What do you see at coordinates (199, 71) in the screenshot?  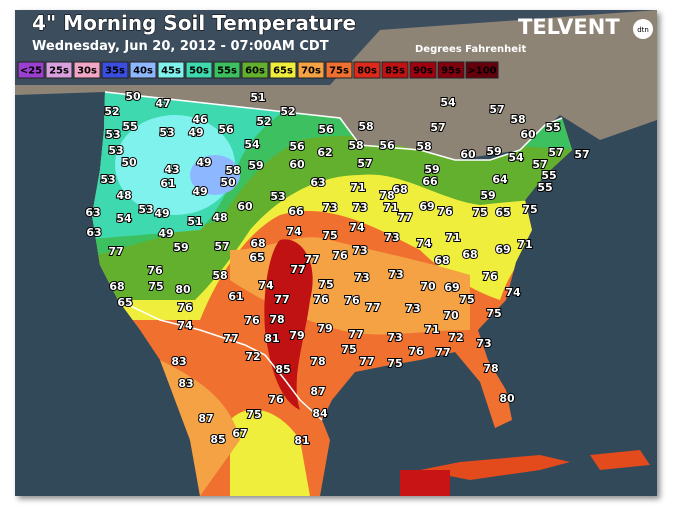 I see `legend-label: 50s` at bounding box center [199, 71].